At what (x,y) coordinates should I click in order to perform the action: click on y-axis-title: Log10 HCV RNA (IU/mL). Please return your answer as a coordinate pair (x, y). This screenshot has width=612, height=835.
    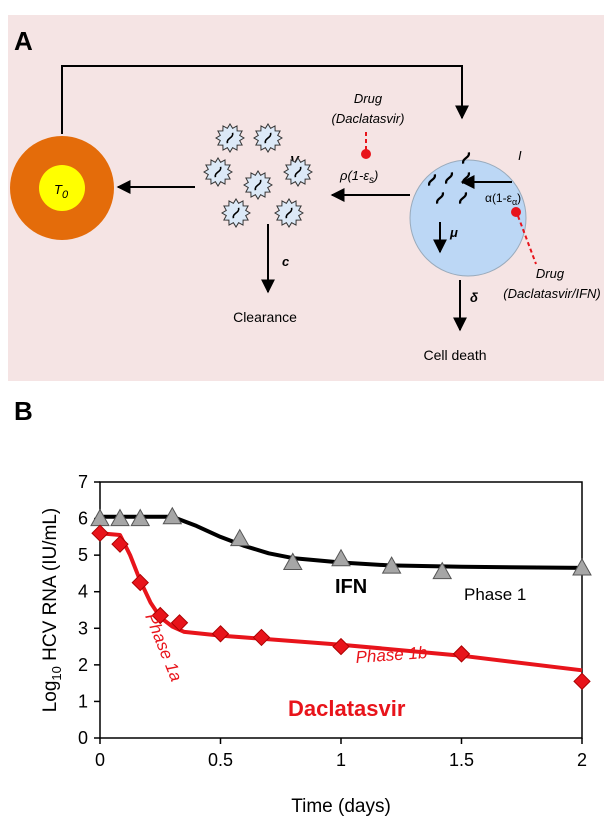
    Looking at the image, I should click on (52, 610).